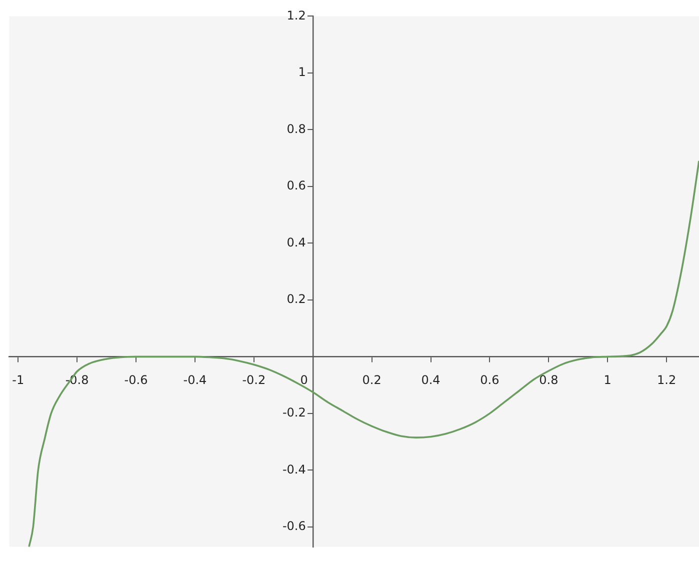  What do you see at coordinates (302, 72) in the screenshot?
I see `y-tick-label: 1` at bounding box center [302, 72].